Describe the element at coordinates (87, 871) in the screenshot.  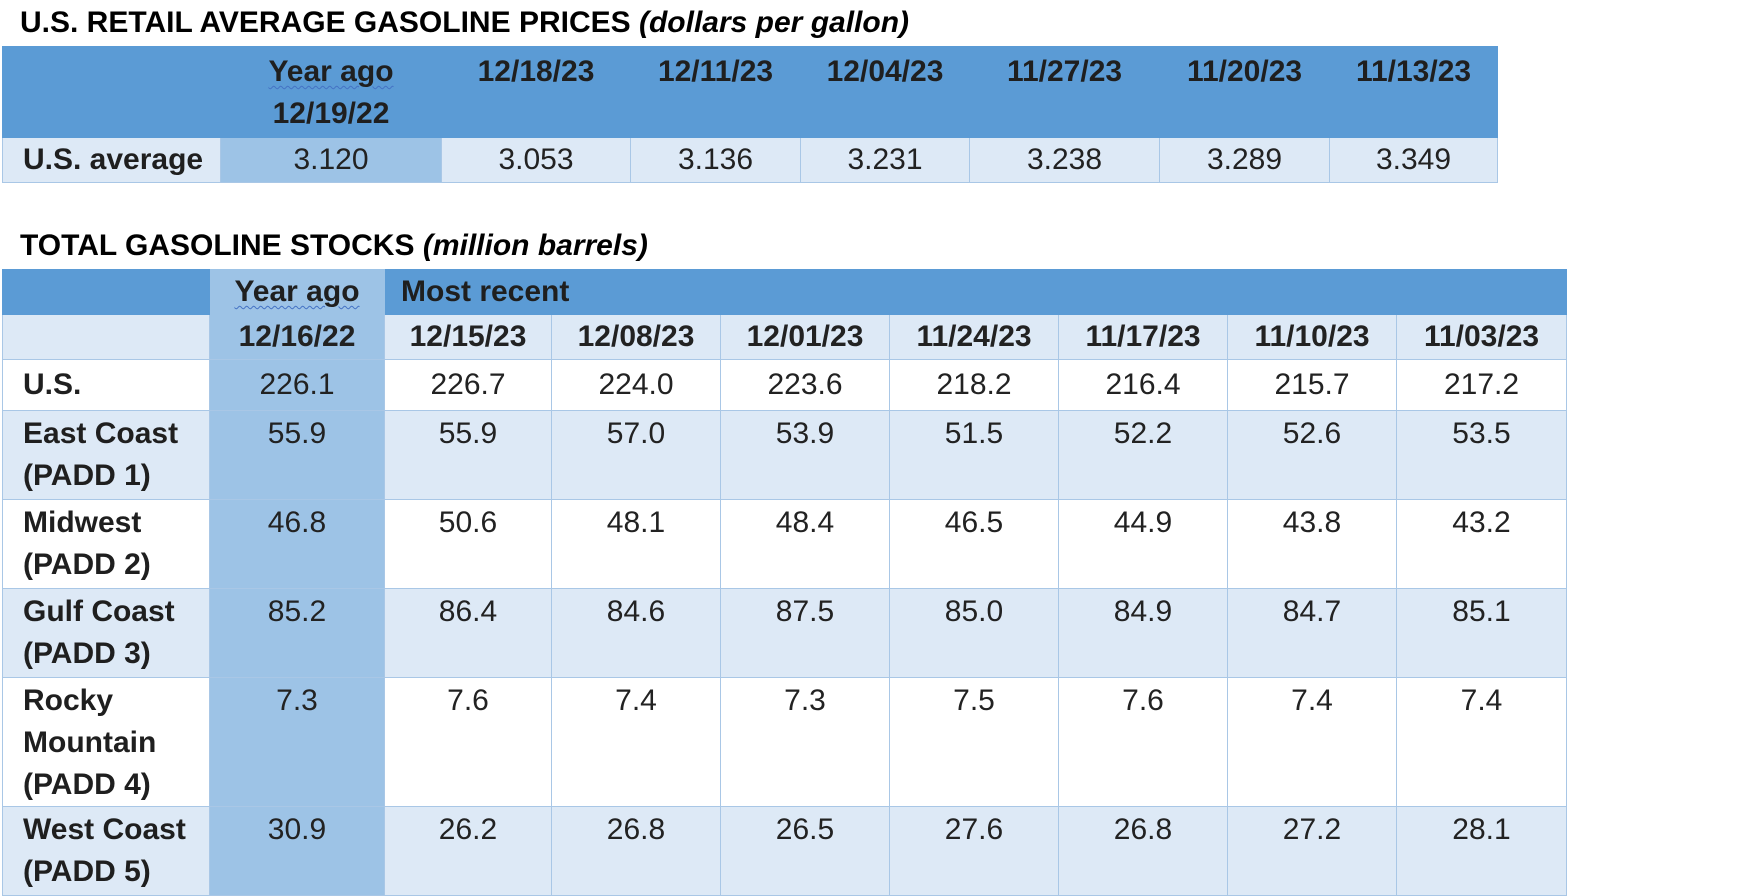
I see `row-label-line: (PADD 5)` at that location.